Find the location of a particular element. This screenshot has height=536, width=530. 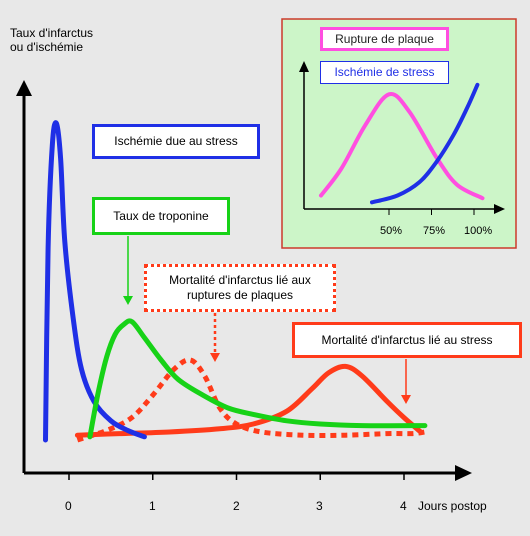

inset-legend-rupture: Rupture de plaque is located at coordinates (384, 39).